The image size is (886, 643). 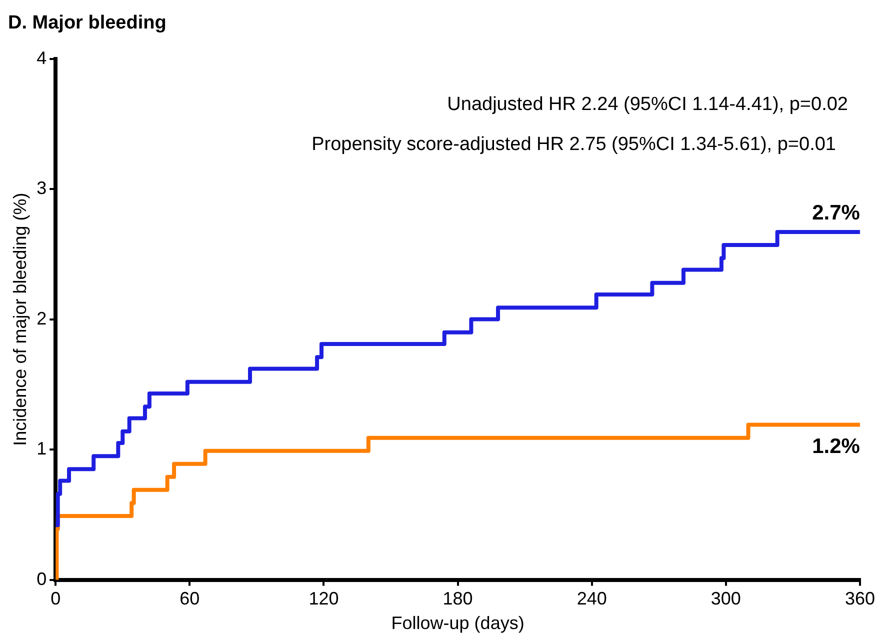 What do you see at coordinates (41, 318) in the screenshot?
I see `y-tick-label: 2` at bounding box center [41, 318].